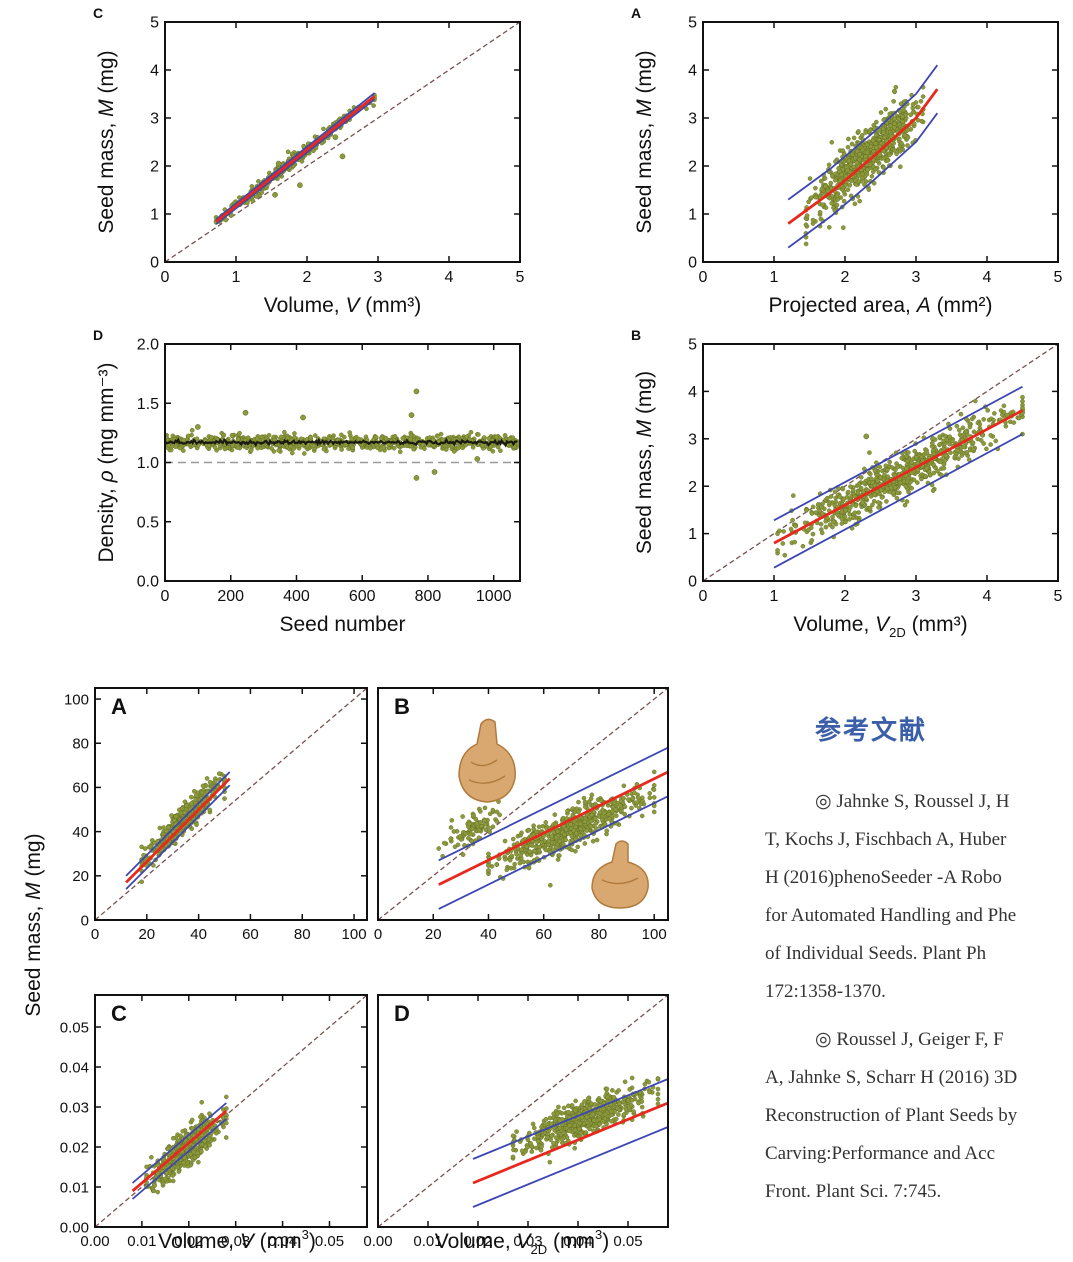 The height and width of the screenshot is (1262, 1073). What do you see at coordinates (237, 1240) in the screenshot?
I see `lower-left-x-axis-label: Volume, V (mm3)` at bounding box center [237, 1240].